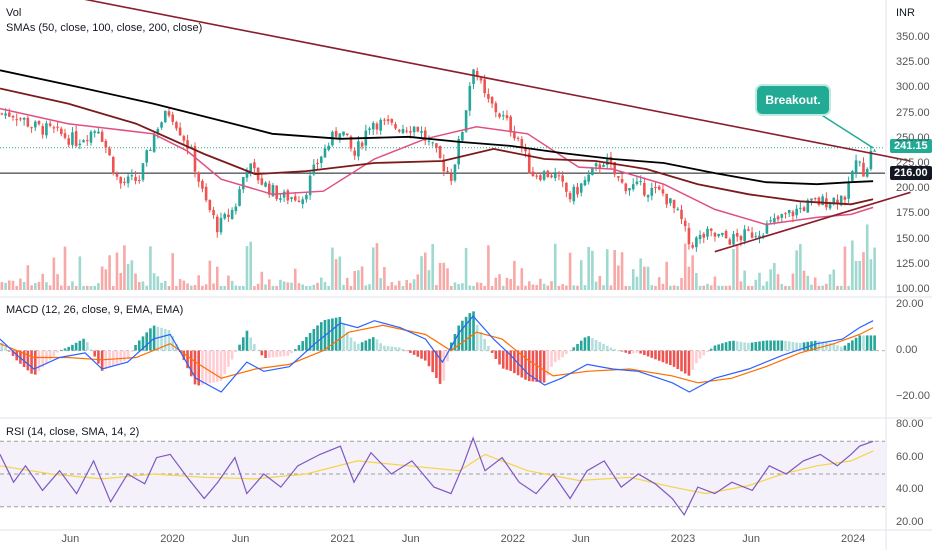 The width and height of the screenshot is (932, 555). Describe the element at coordinates (911, 146) in the screenshot. I see `last-price-tag: 241.15` at that location.